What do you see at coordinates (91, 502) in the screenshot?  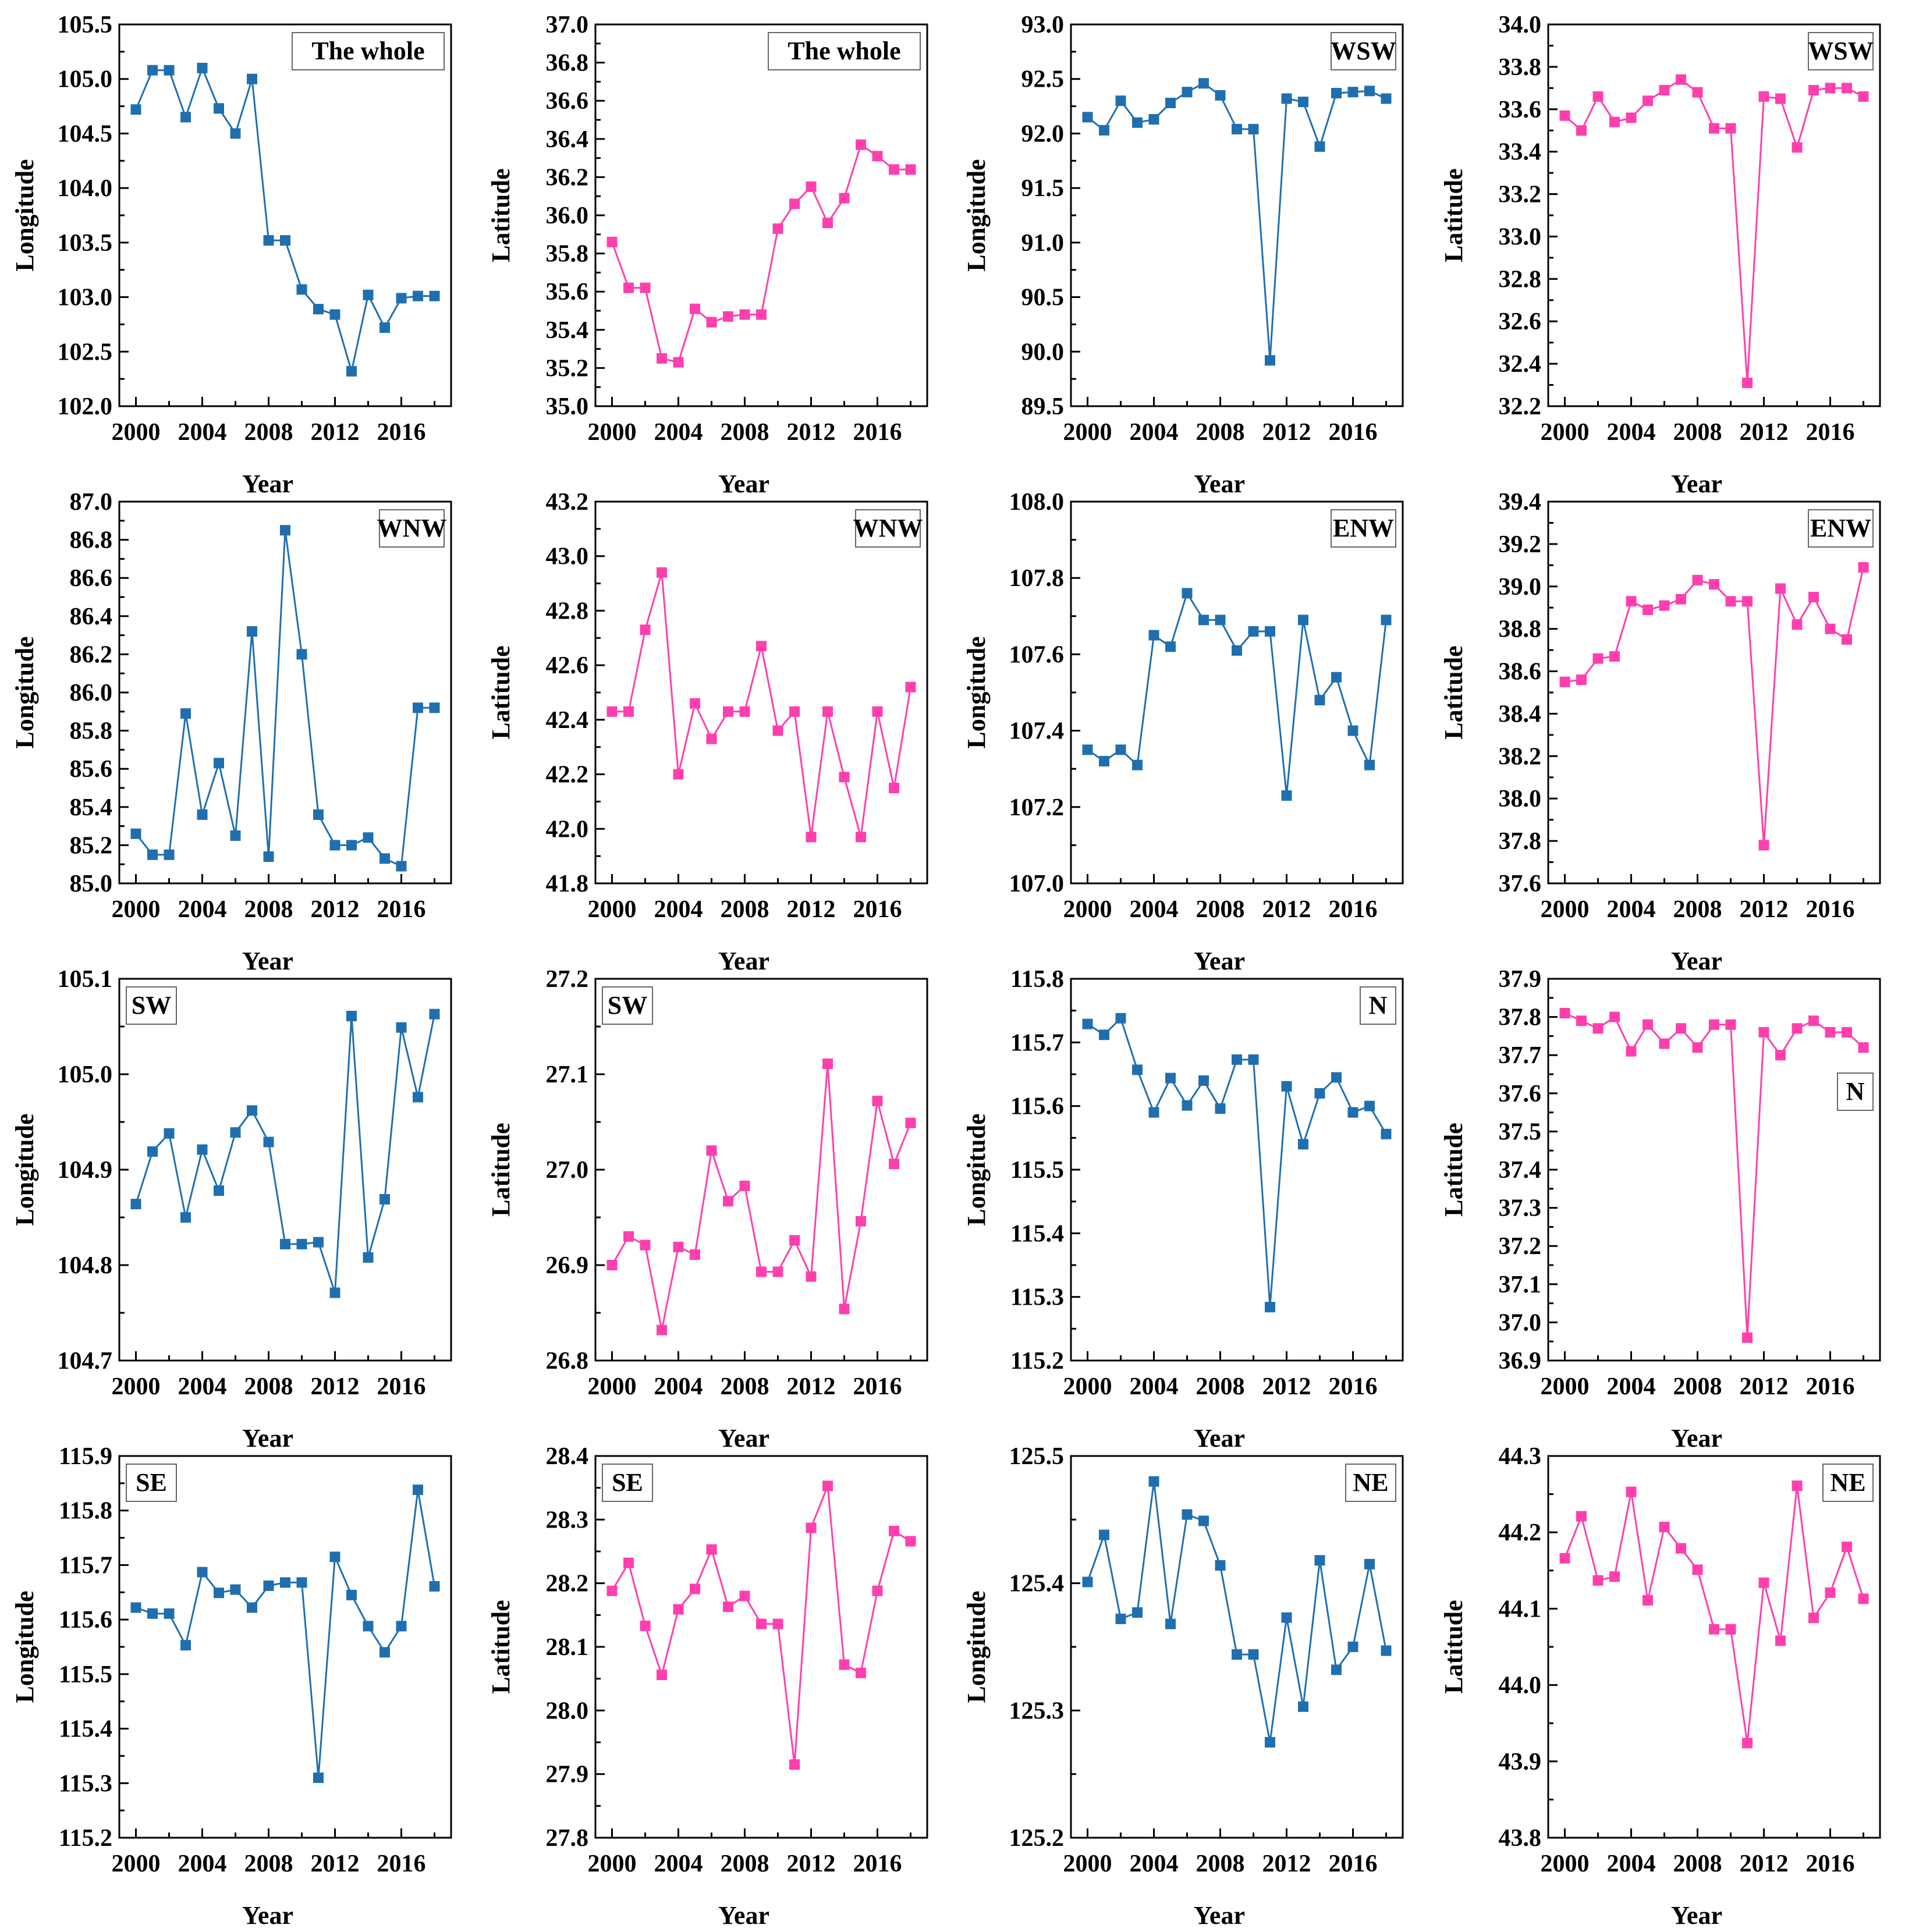 I see `y-tick-label: 87.0` at bounding box center [91, 502].